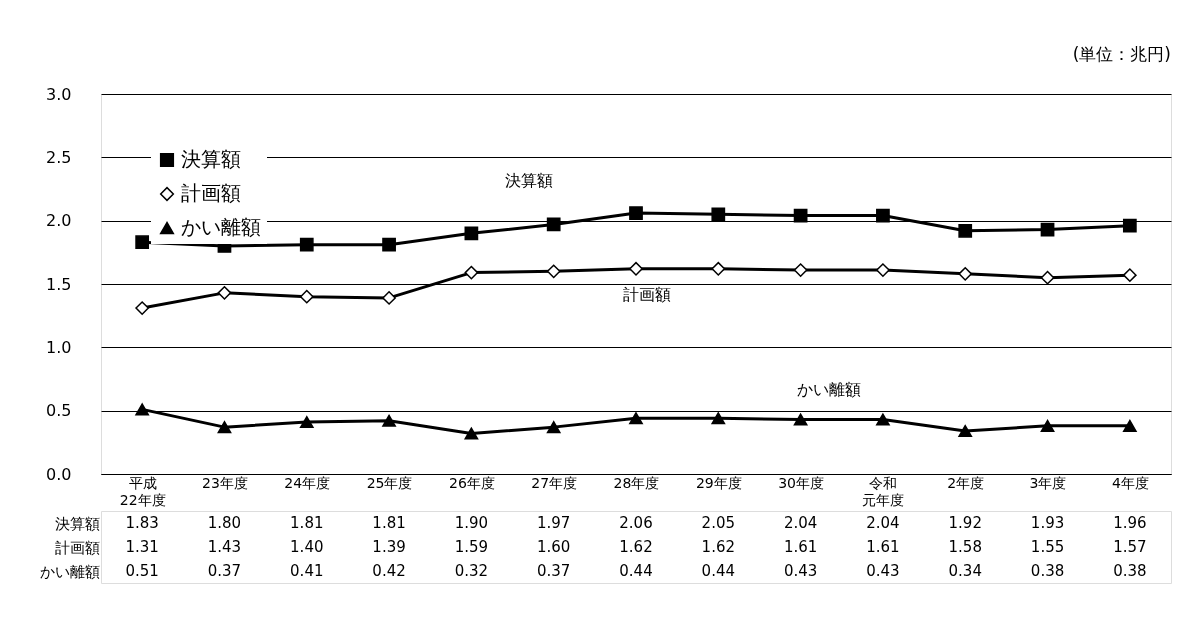 The height and width of the screenshot is (624, 1188). I want to click on data-label: 1.93, so click(1047, 523).